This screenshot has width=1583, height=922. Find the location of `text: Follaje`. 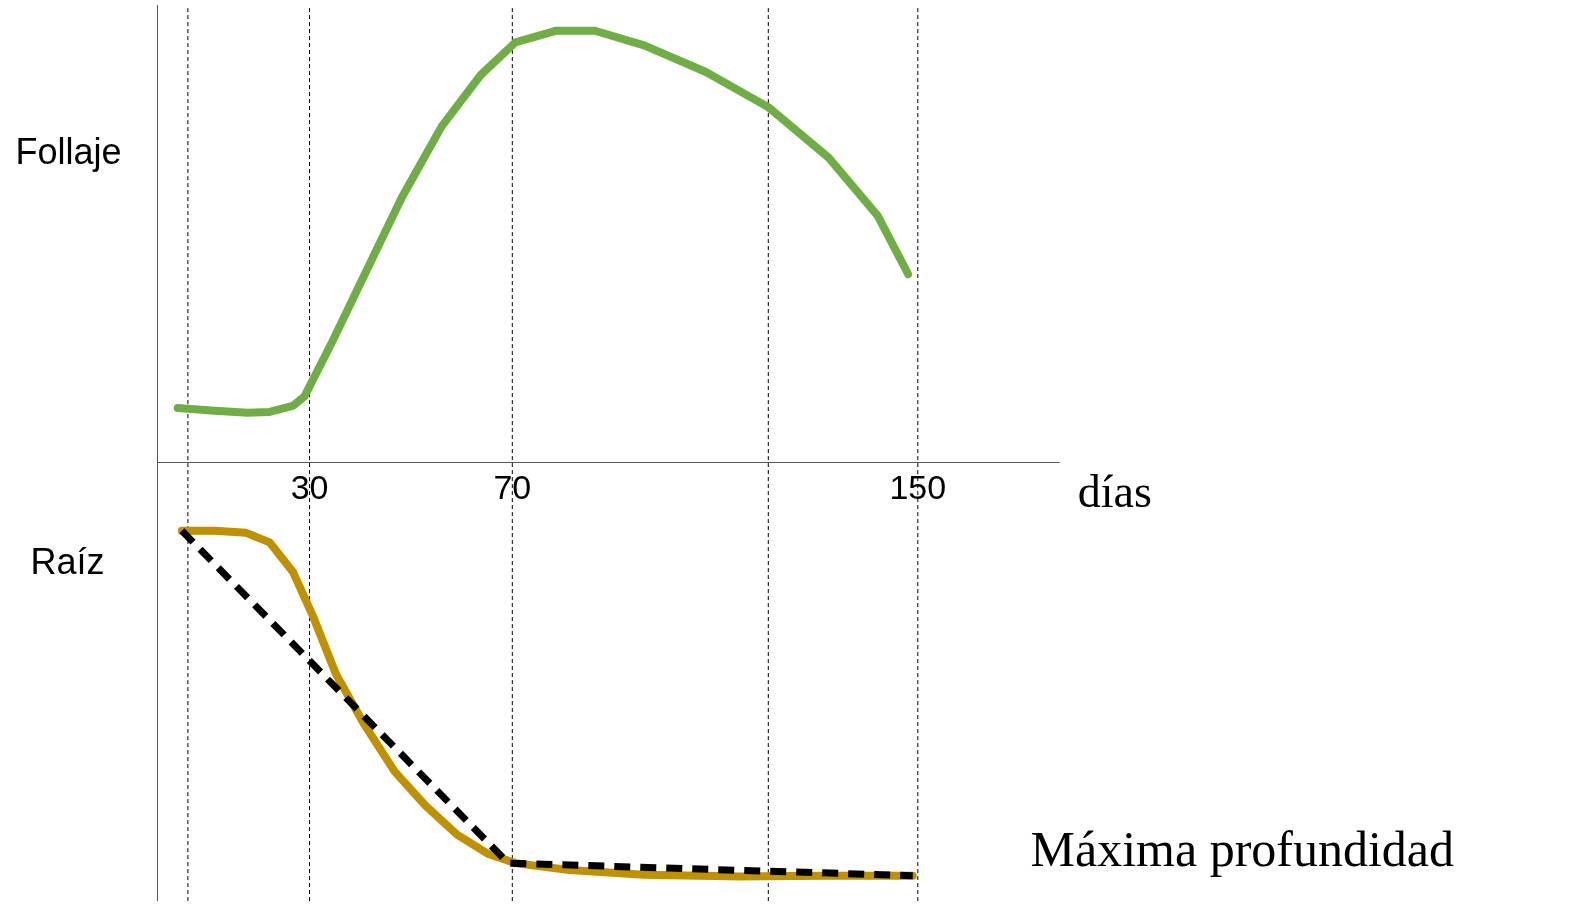

text: Follaje is located at coordinates (68, 152).